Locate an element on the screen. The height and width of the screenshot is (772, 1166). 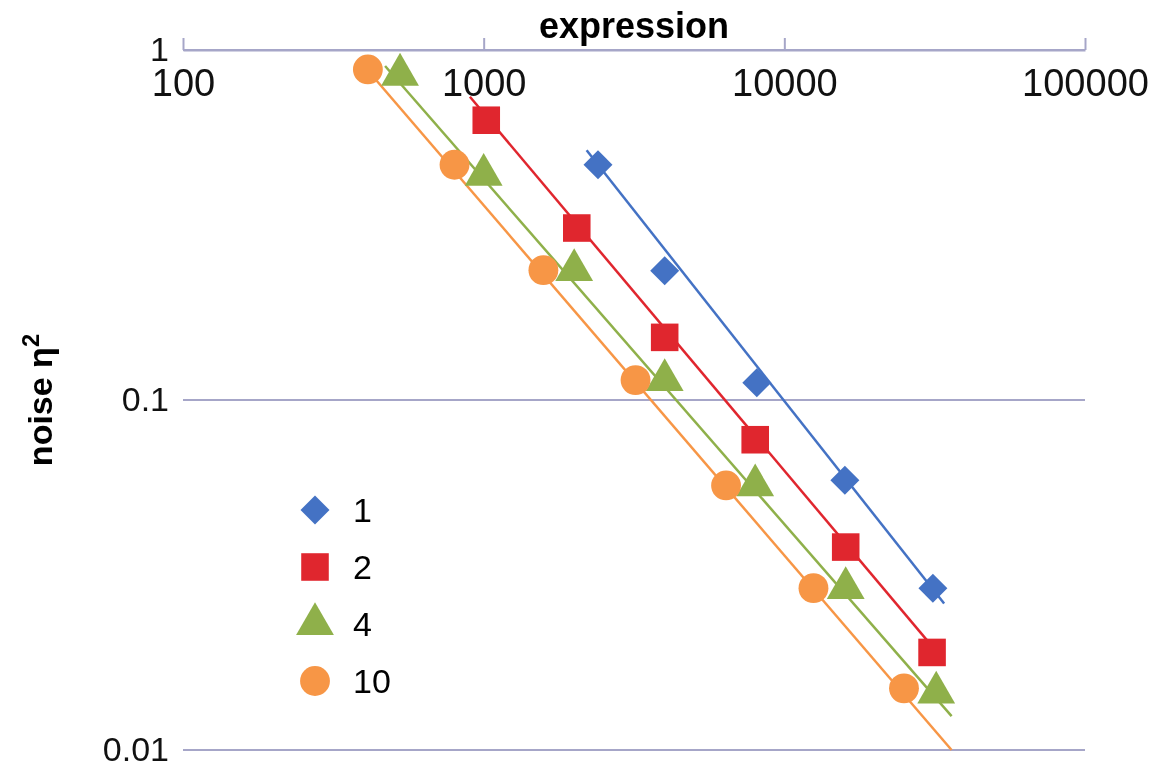
legend-label: 10 is located at coordinates (372, 680).